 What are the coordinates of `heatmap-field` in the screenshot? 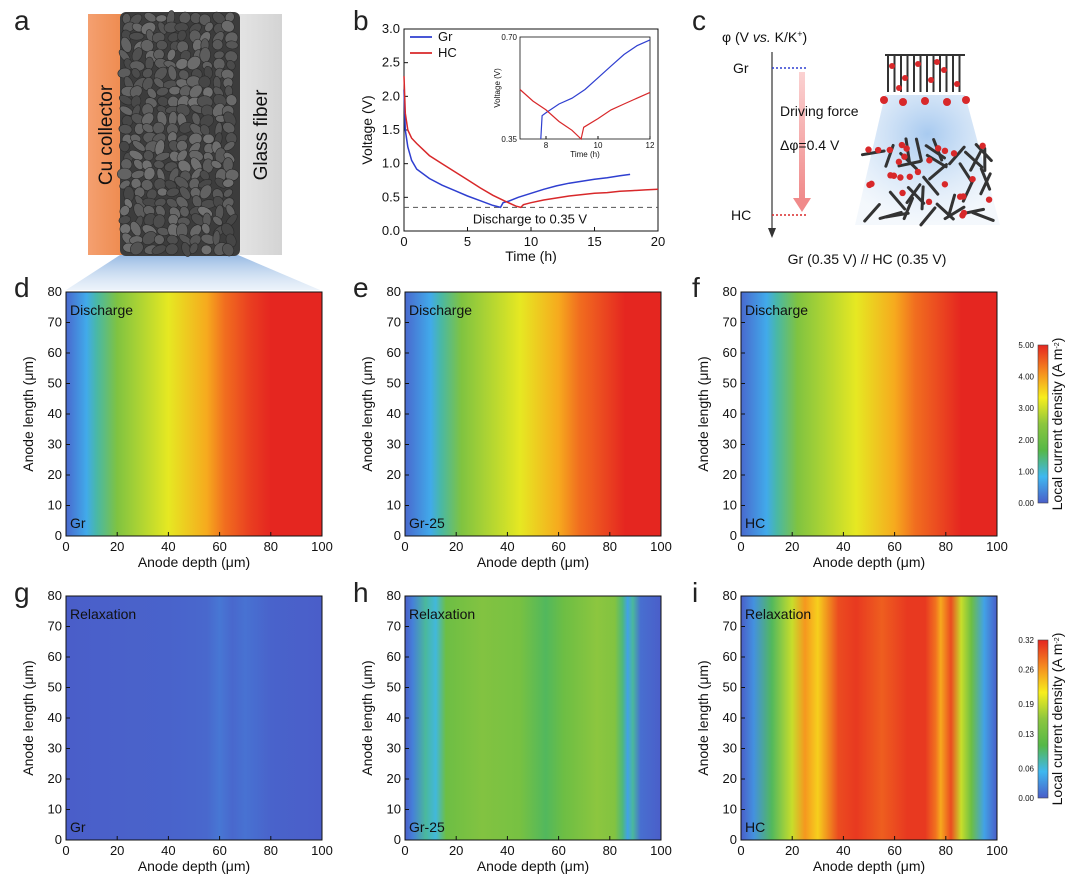 It's located at (533, 414).